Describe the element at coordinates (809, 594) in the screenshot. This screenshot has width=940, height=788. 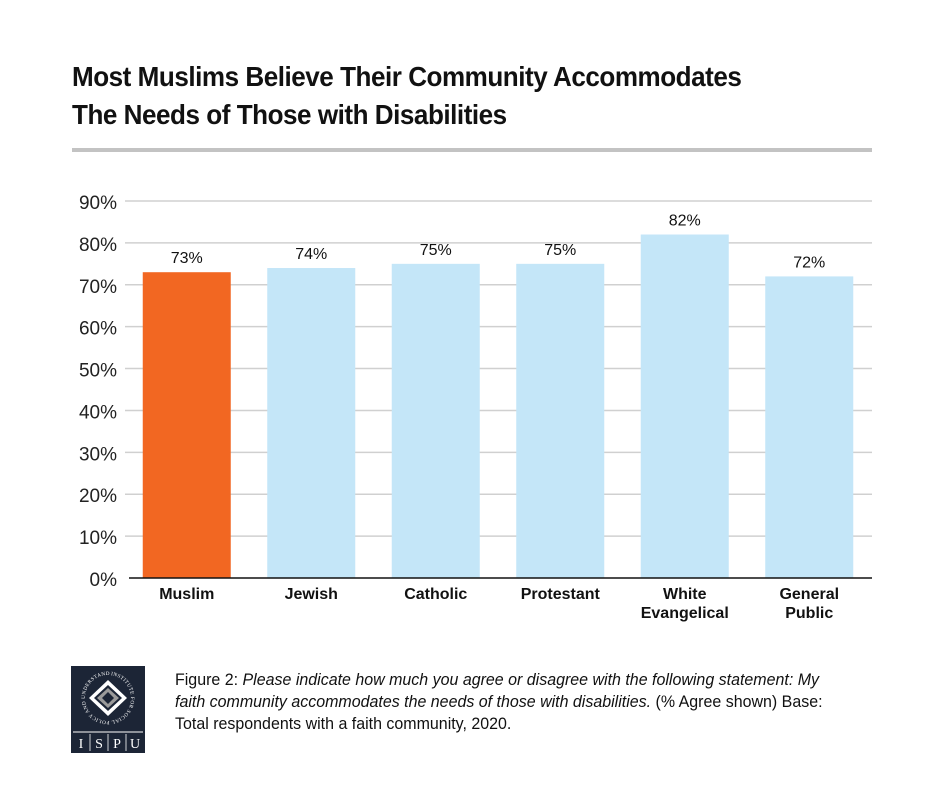
I see `x-tick-label: General` at that location.